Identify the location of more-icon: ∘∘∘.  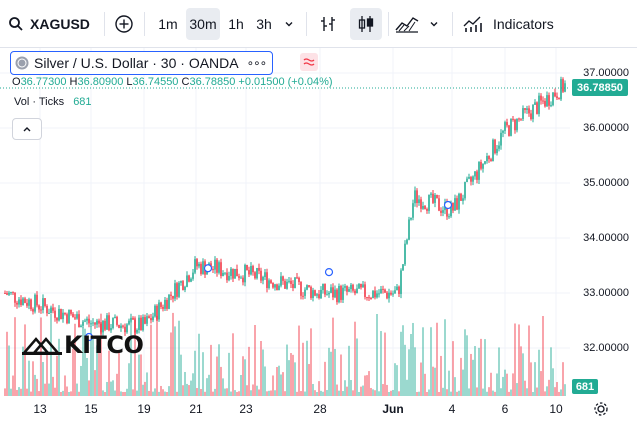
(257, 63).